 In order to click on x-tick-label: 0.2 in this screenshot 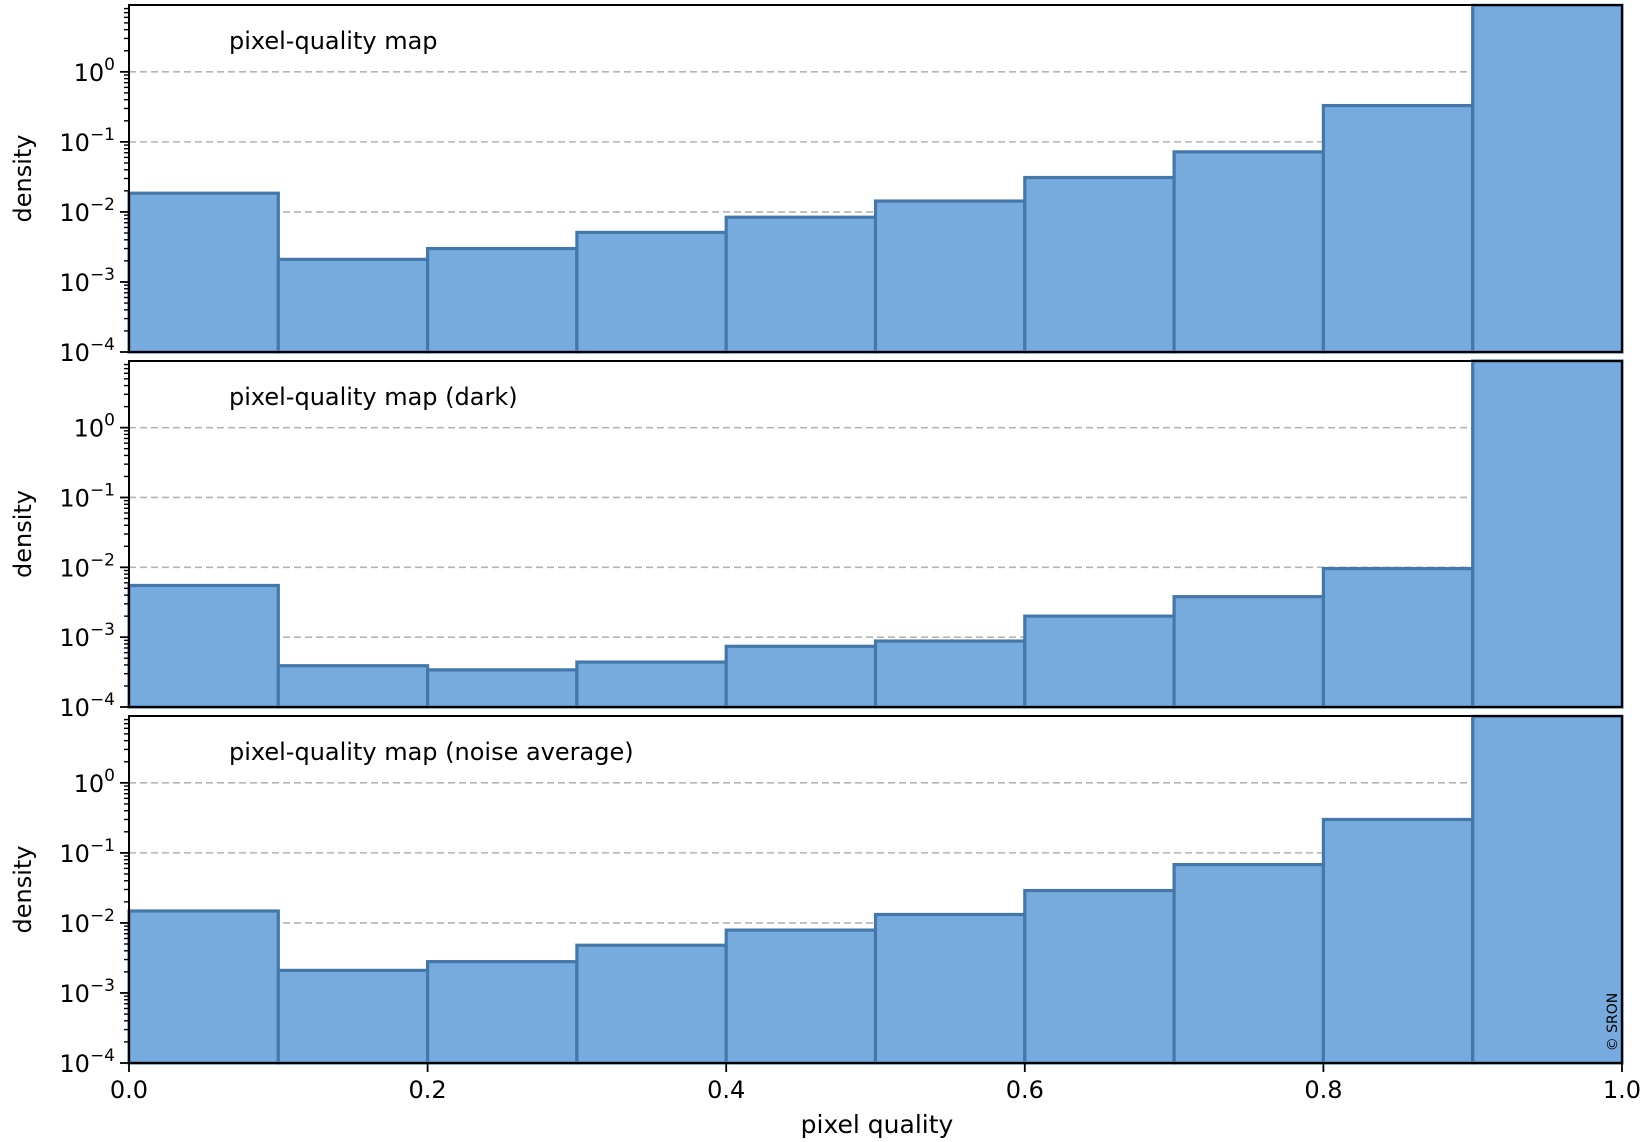, I will do `click(428, 1090)`.